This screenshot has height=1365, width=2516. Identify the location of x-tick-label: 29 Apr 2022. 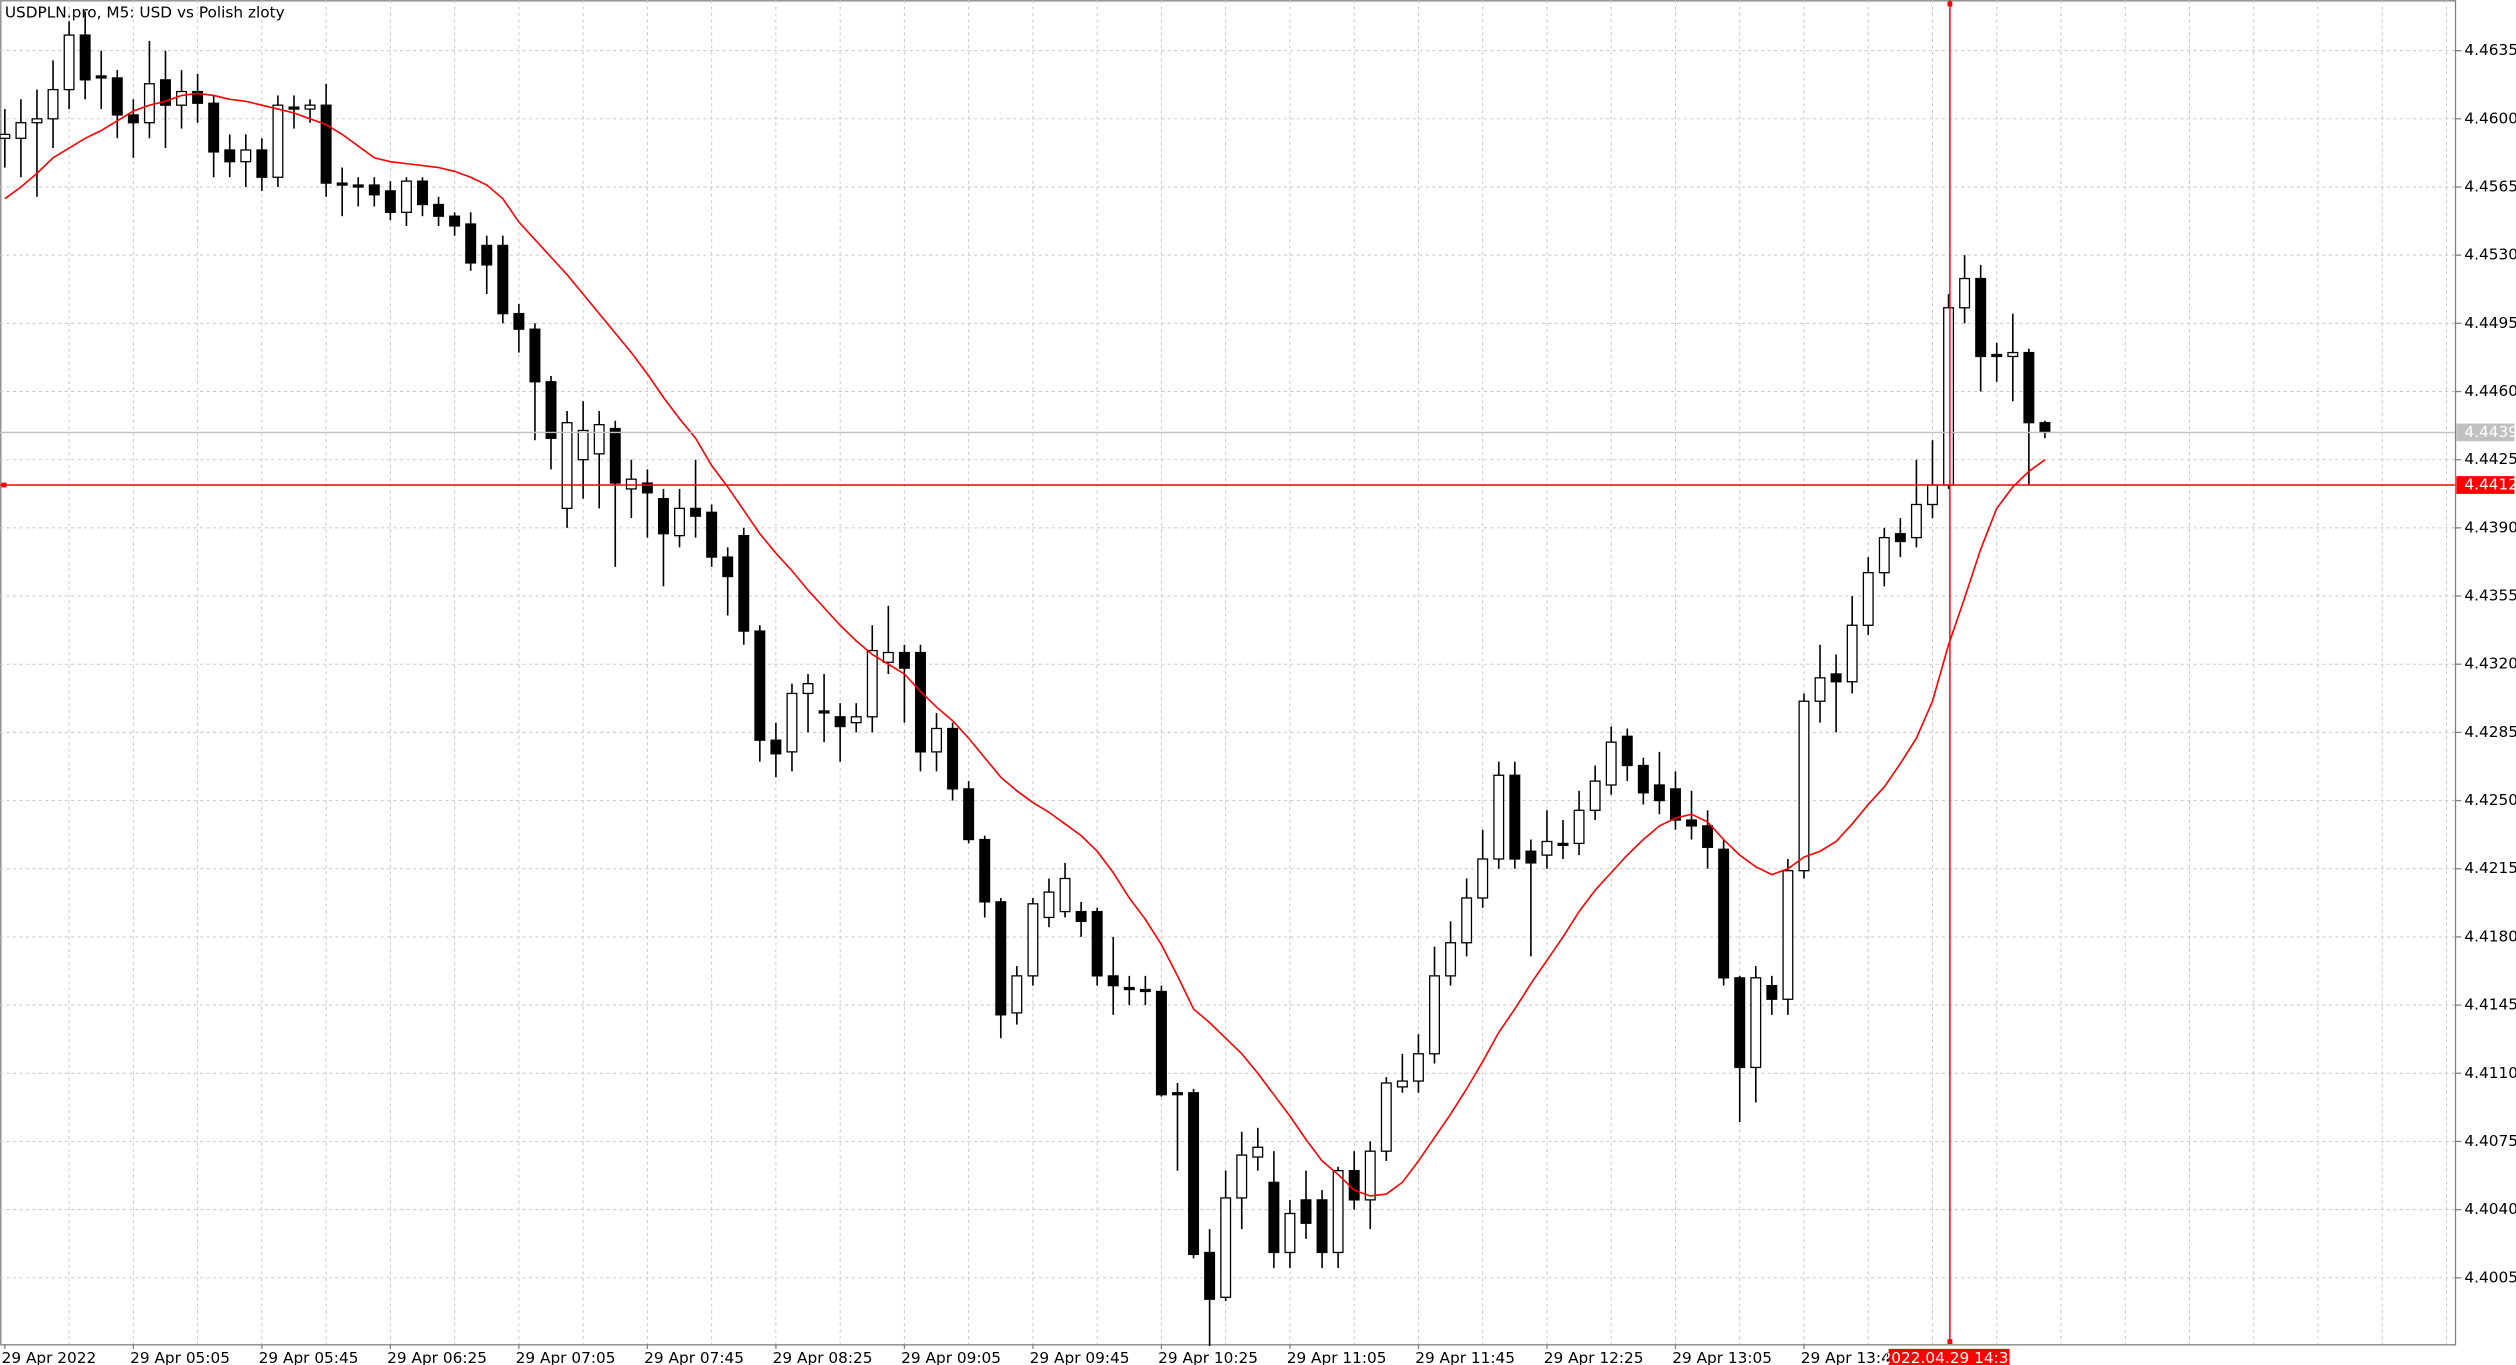
(49, 1357).